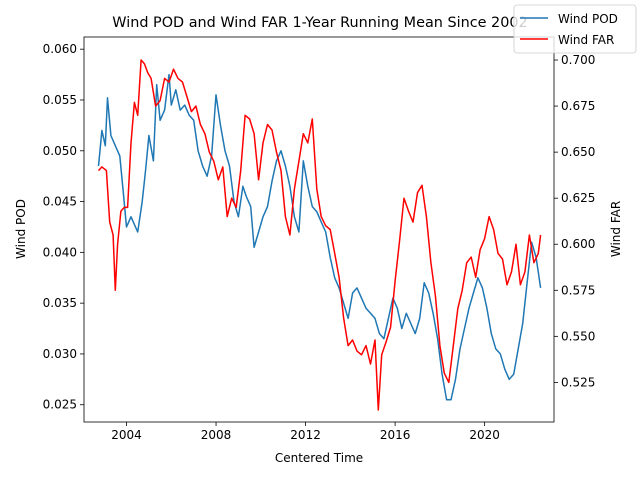 The width and height of the screenshot is (640, 480). Describe the element at coordinates (484, 435) in the screenshot. I see `x-tick-label: 2020` at that location.